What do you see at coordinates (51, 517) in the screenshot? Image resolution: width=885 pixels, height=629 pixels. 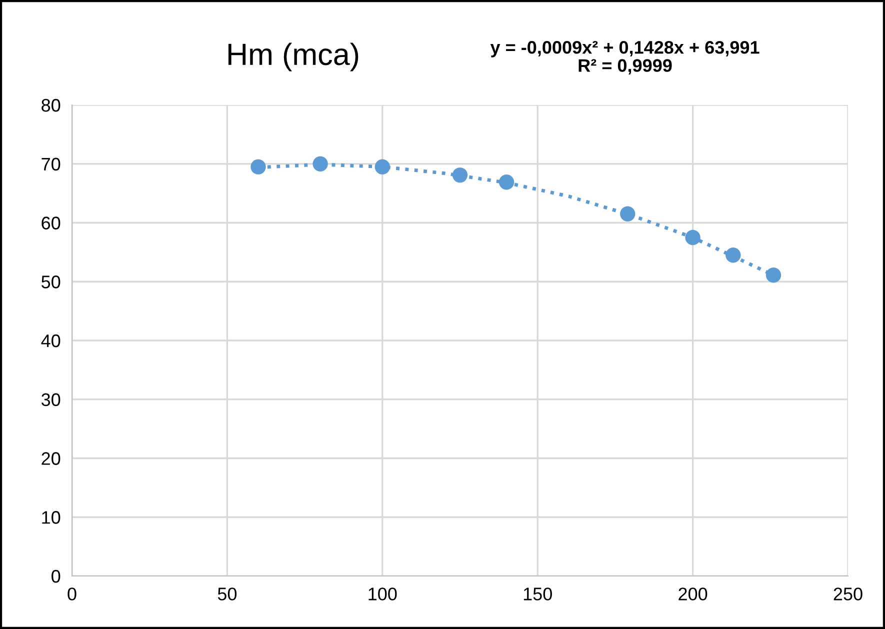 I see `y-tick-label: 10` at bounding box center [51, 517].